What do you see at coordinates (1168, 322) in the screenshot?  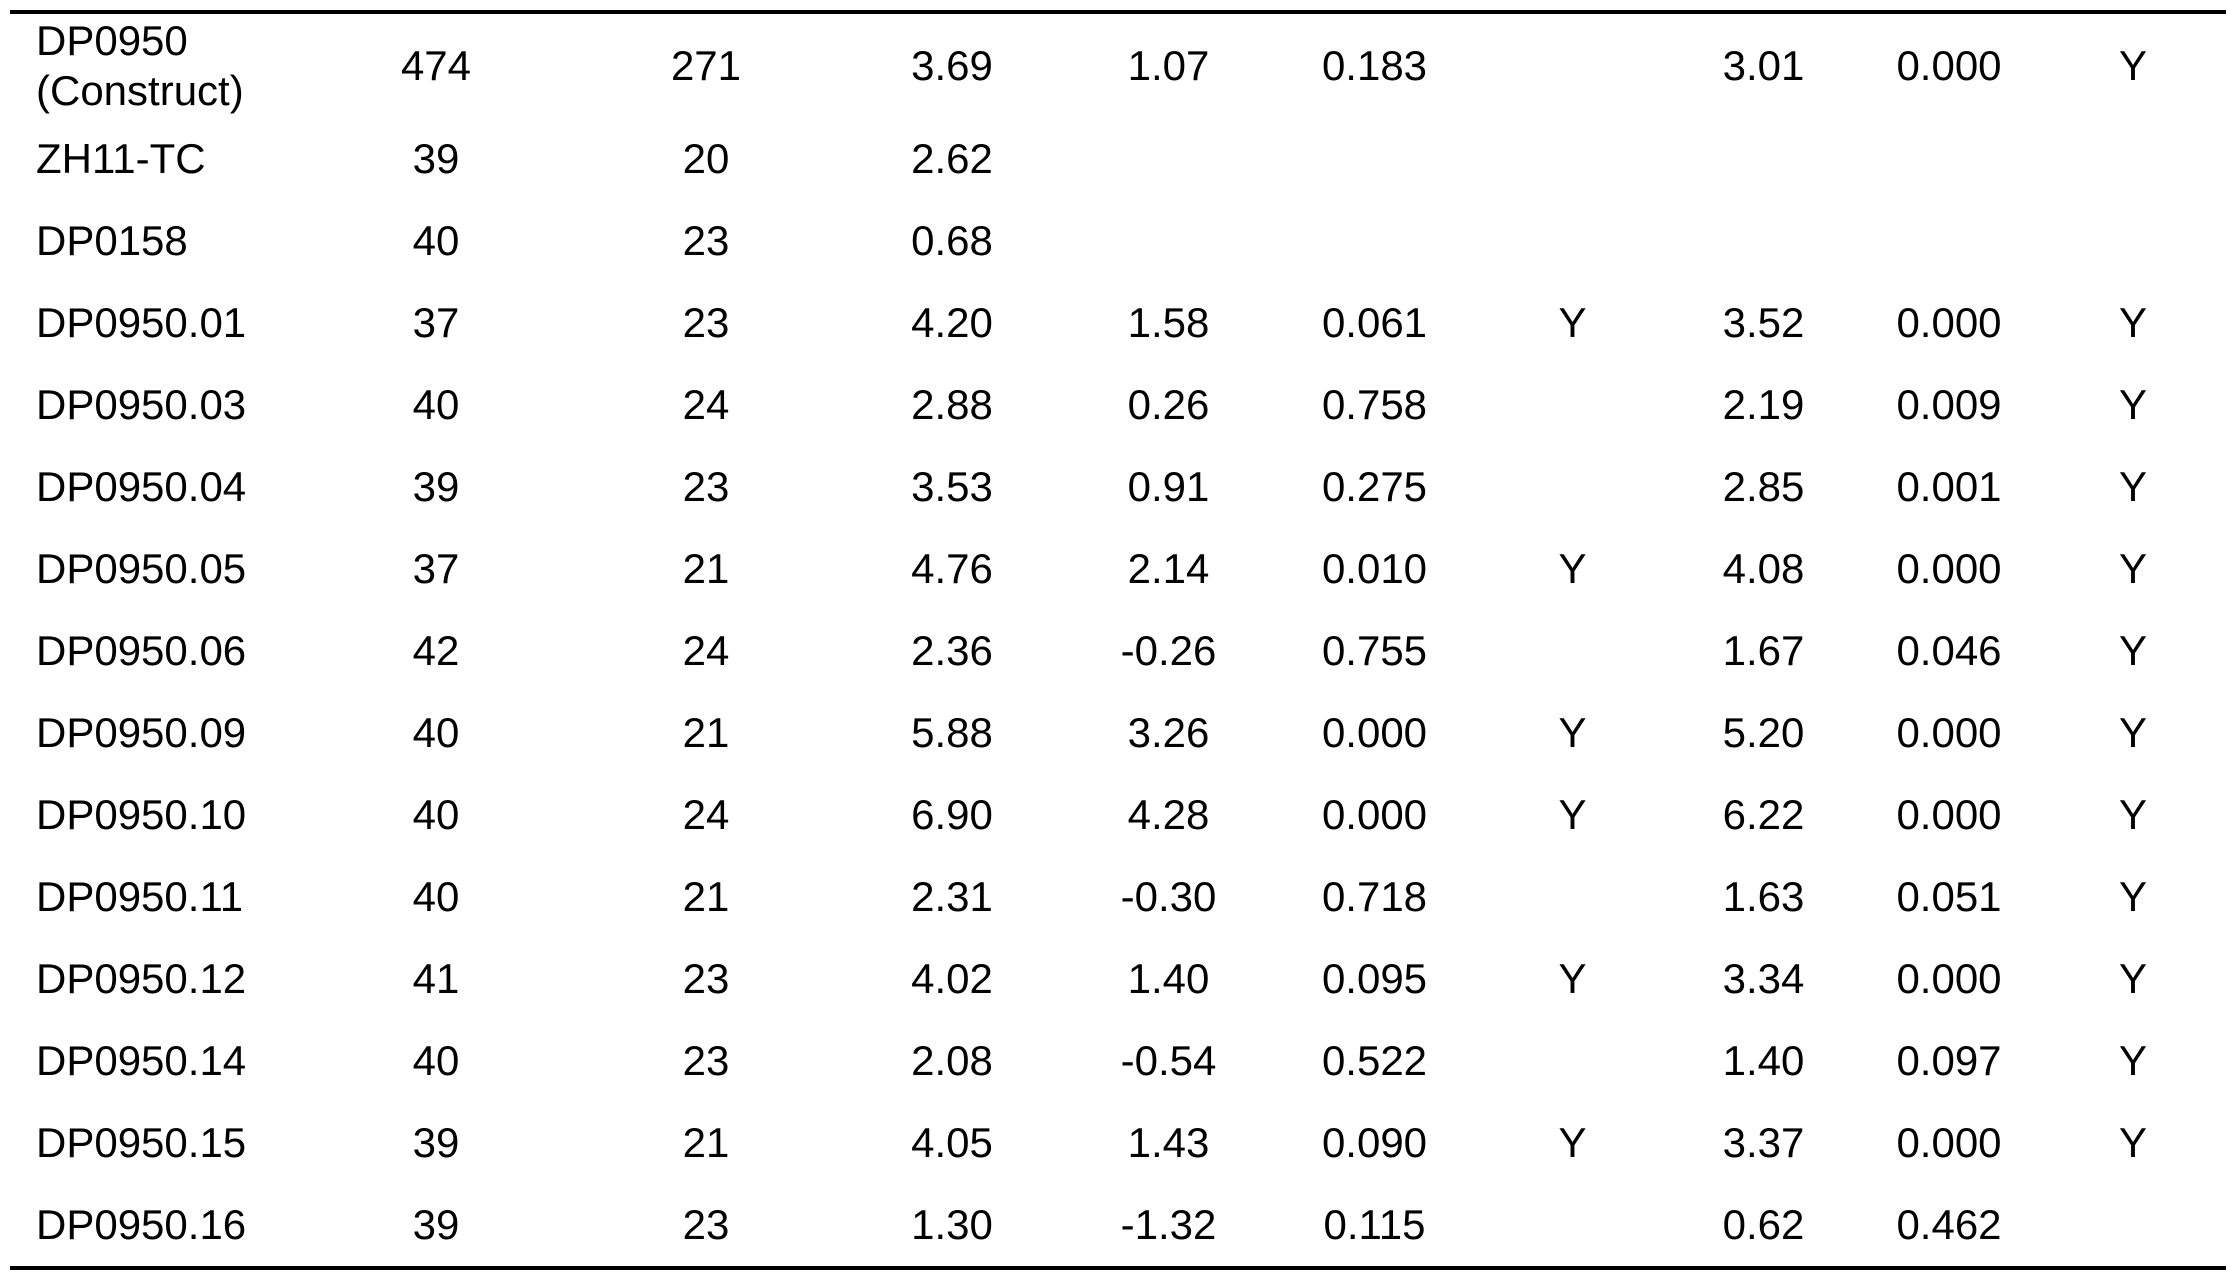 I see `value-cell: 1.58` at bounding box center [1168, 322].